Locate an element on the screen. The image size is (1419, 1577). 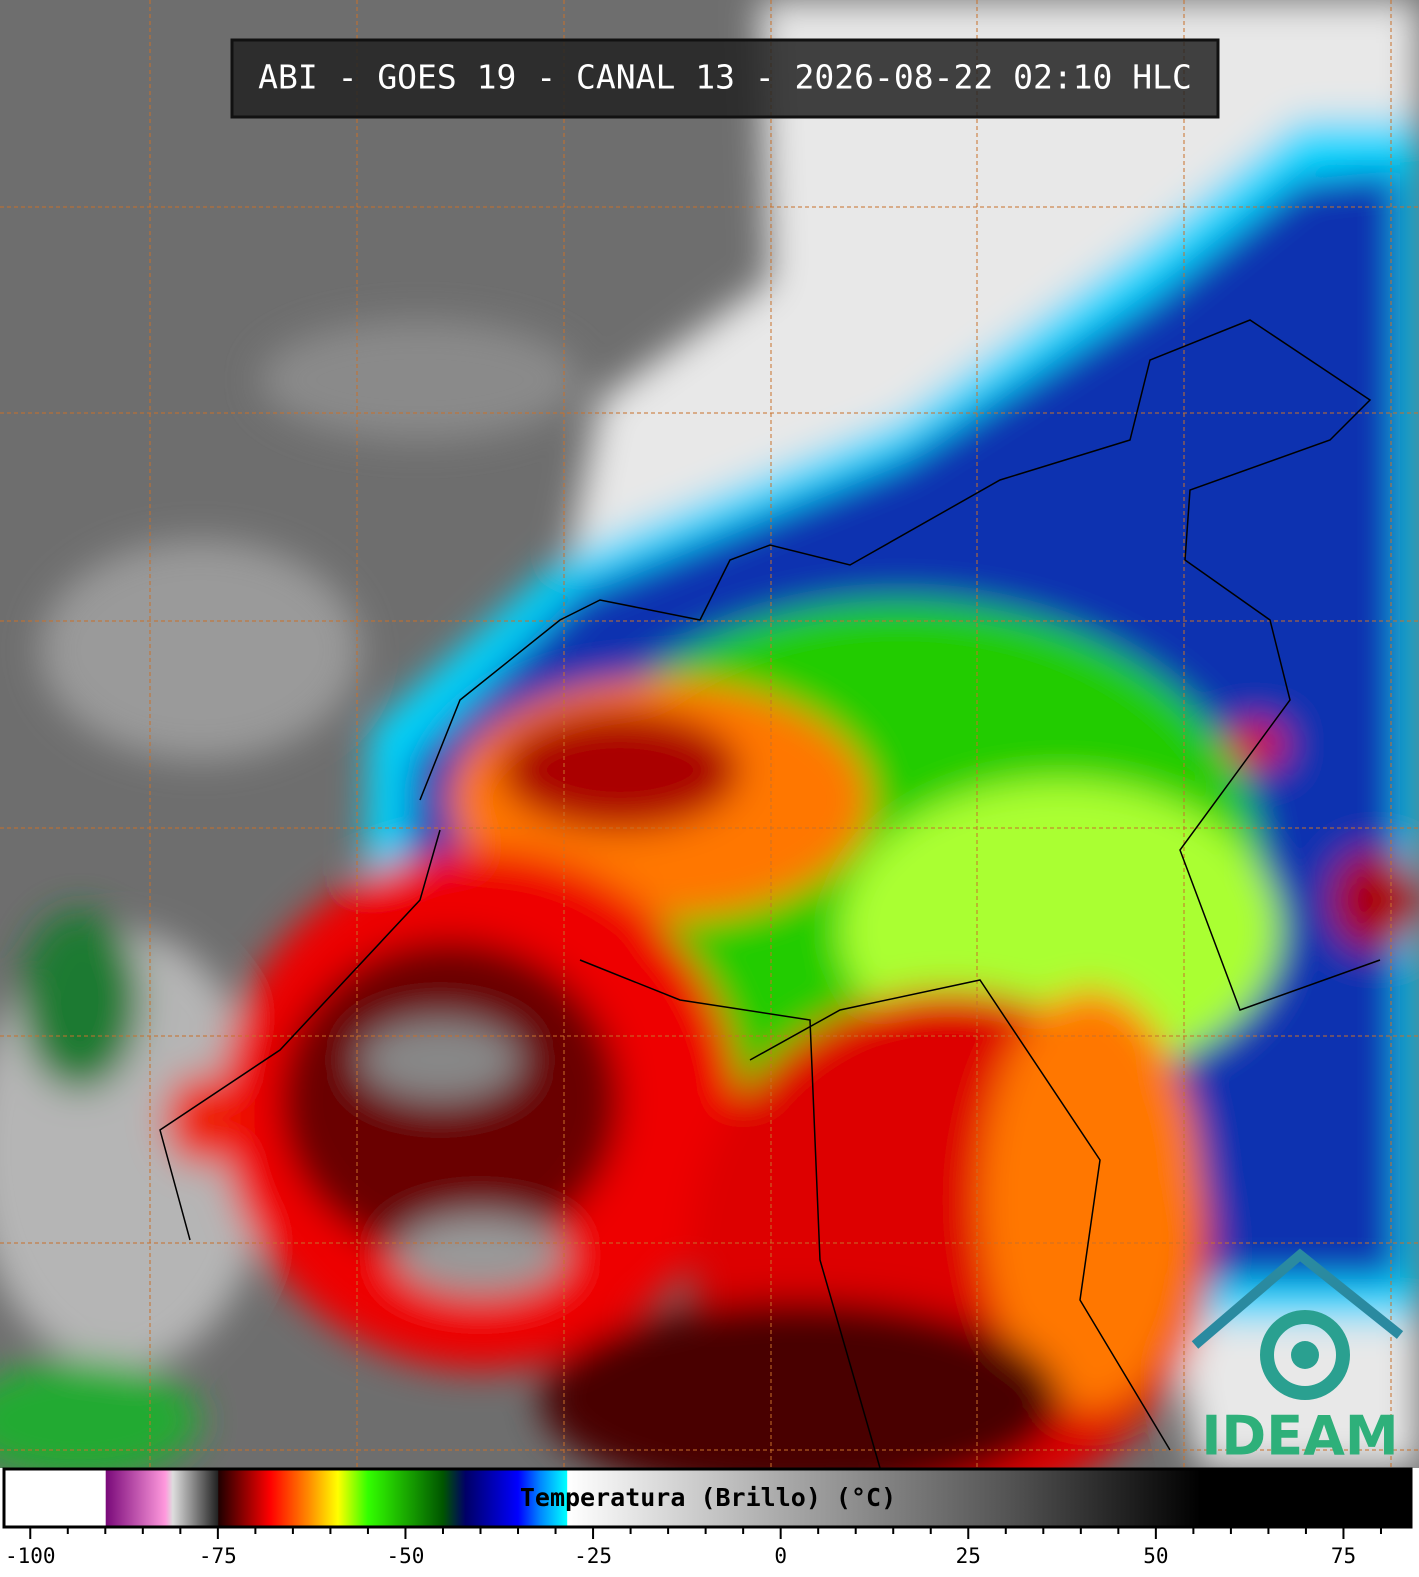
title-box is located at coordinates (725, 78).